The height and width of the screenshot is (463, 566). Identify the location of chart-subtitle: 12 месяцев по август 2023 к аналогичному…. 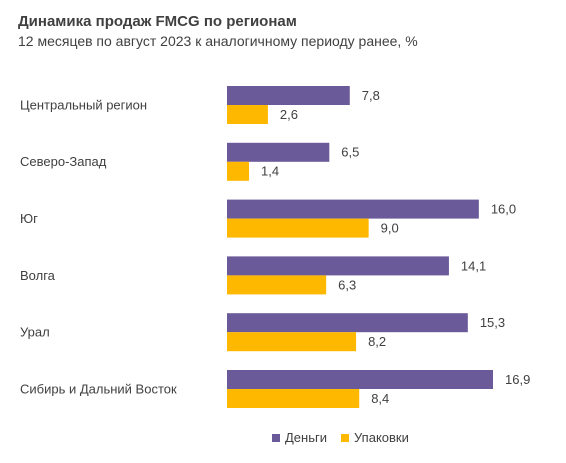
(218, 41).